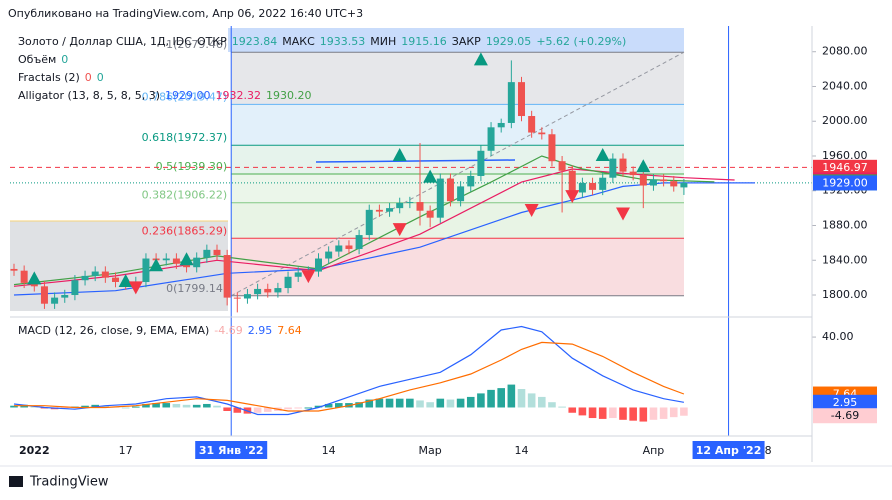 The height and width of the screenshot is (500, 892). Describe the element at coordinates (188, 95) in the screenshot. I see `legend-text: 1929.00` at that location.